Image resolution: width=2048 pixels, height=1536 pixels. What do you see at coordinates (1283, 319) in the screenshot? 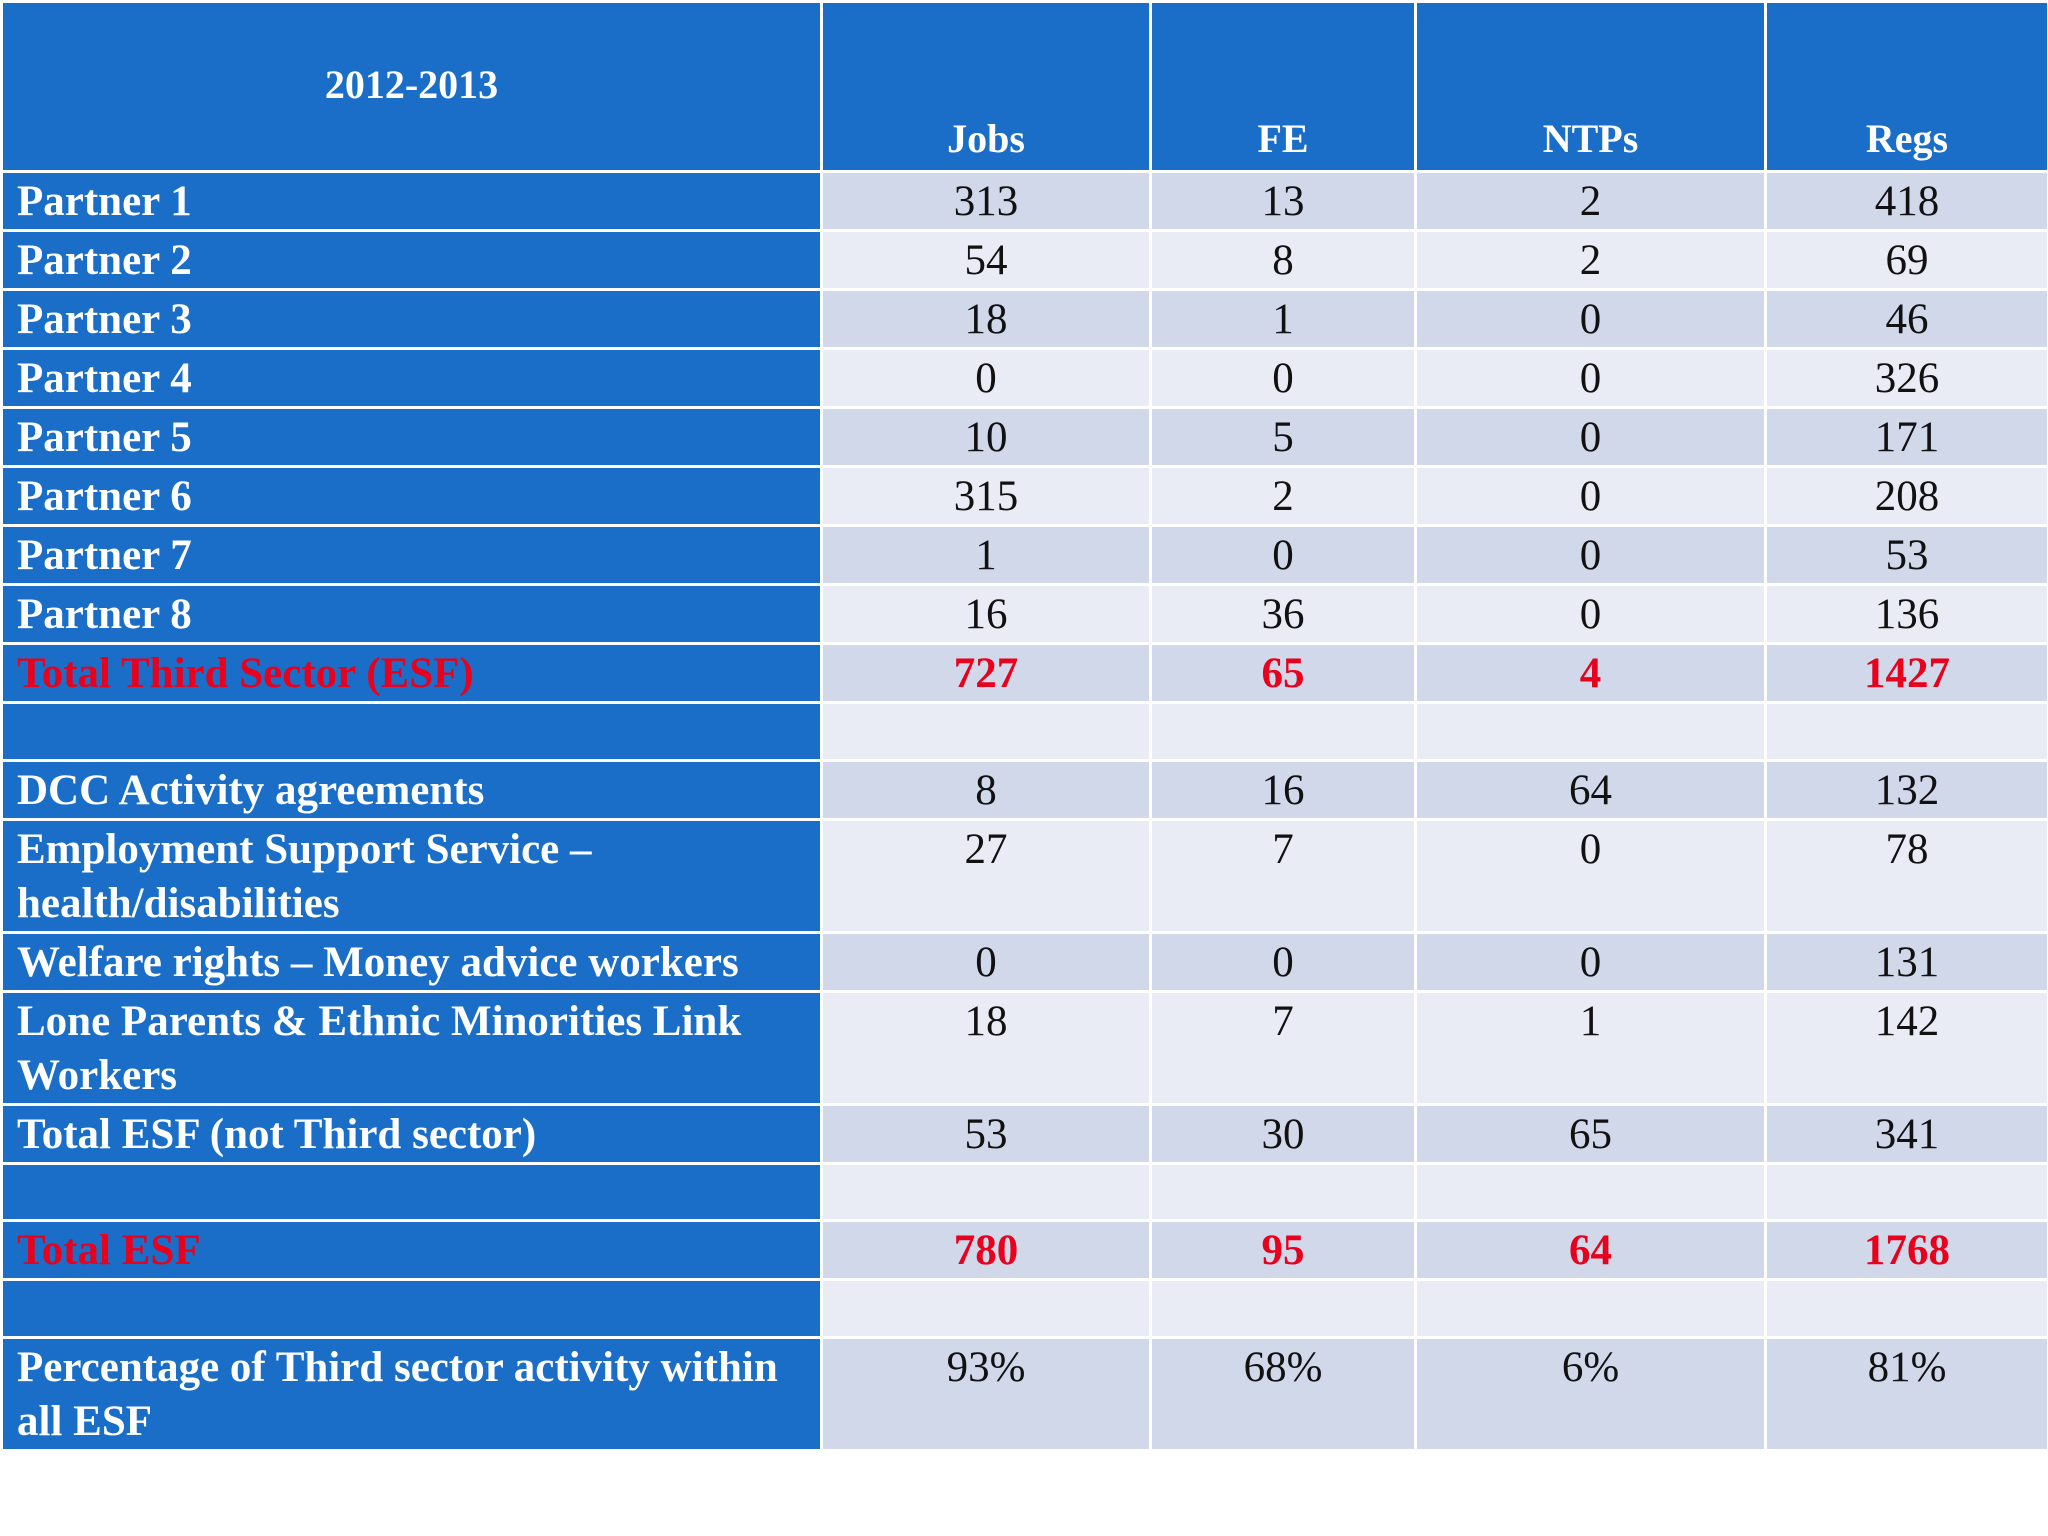
I see `data-cell: 1` at bounding box center [1283, 319].